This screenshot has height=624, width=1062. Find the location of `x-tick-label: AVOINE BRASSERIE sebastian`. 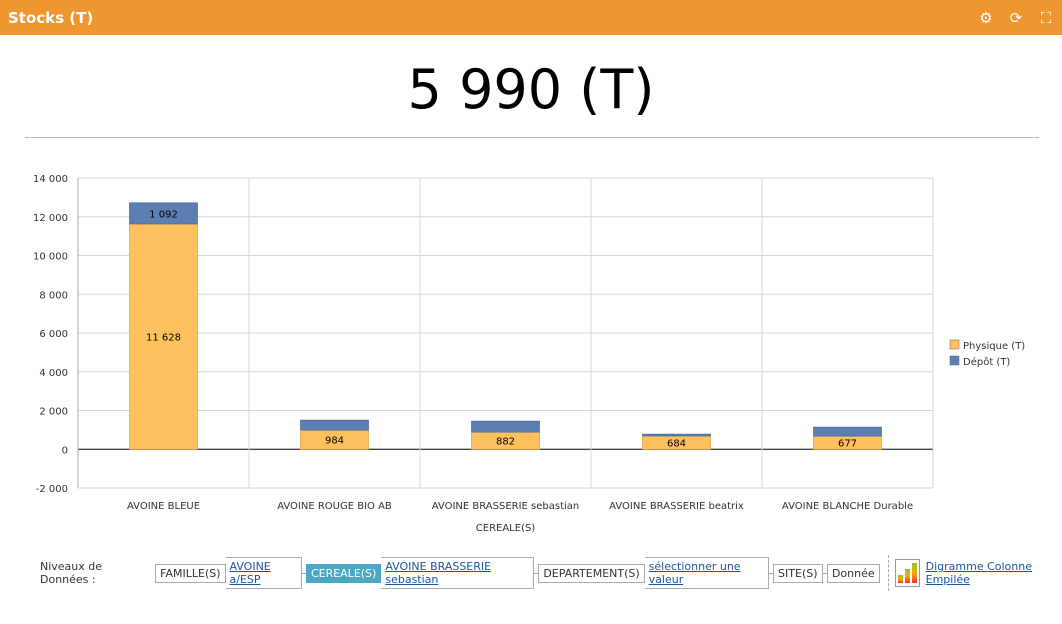

x-tick-label: AVOINE BRASSERIE sebastian is located at coordinates (506, 506).